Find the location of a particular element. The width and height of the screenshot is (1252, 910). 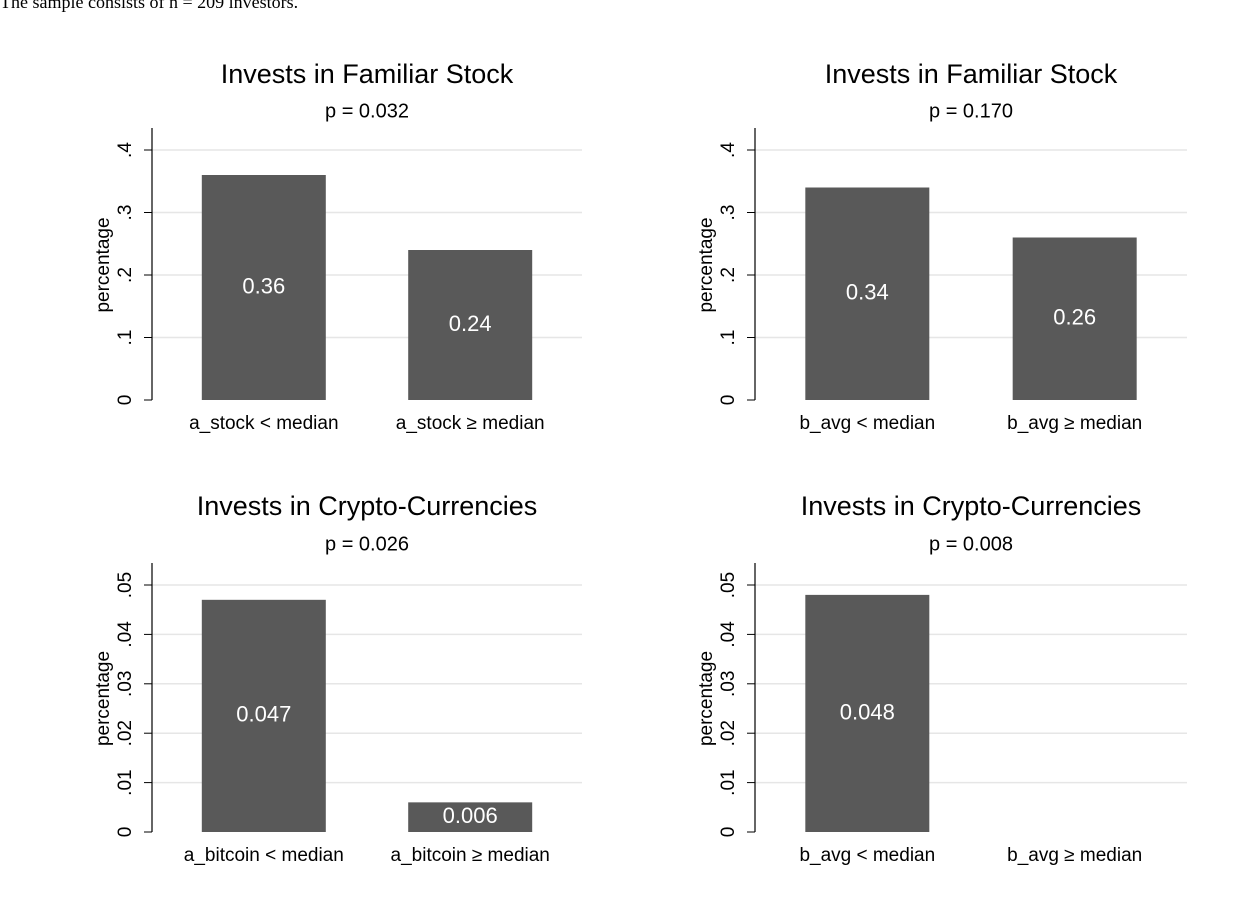

chart-subtitle: p = 0.026 is located at coordinates (367, 544).